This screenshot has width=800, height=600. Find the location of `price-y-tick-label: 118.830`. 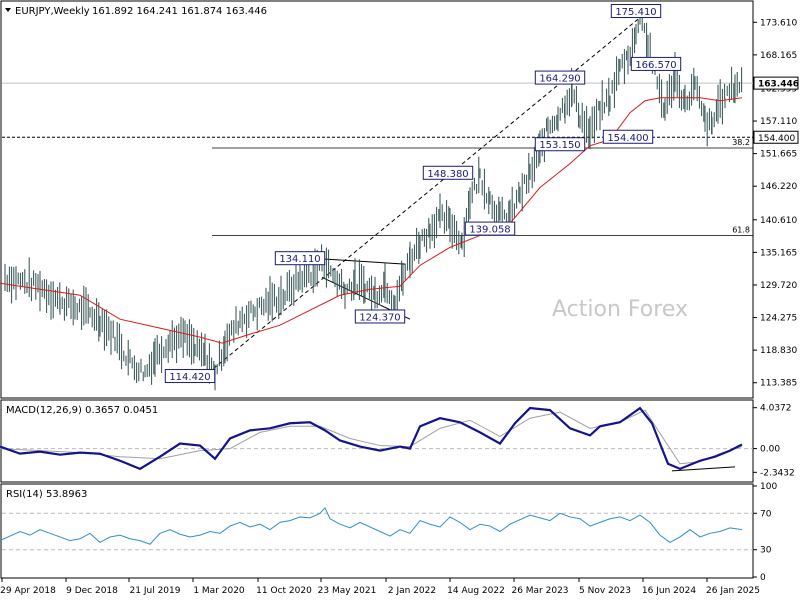

price-y-tick-label: 118.830 is located at coordinates (778, 351).